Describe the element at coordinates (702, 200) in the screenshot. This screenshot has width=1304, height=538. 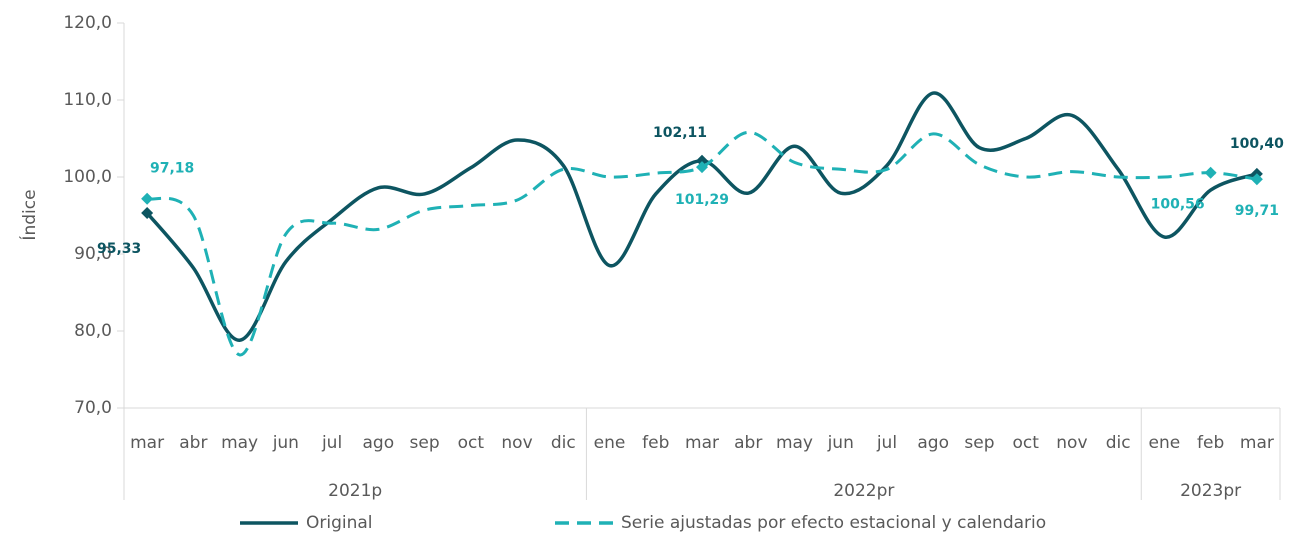
I see `data-label: 101,29` at that location.